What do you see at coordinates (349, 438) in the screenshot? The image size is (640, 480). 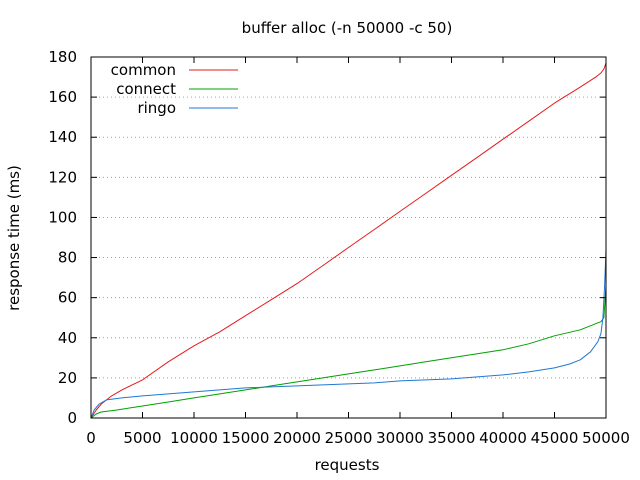 I see `x-tick-label: 25000` at bounding box center [349, 438].